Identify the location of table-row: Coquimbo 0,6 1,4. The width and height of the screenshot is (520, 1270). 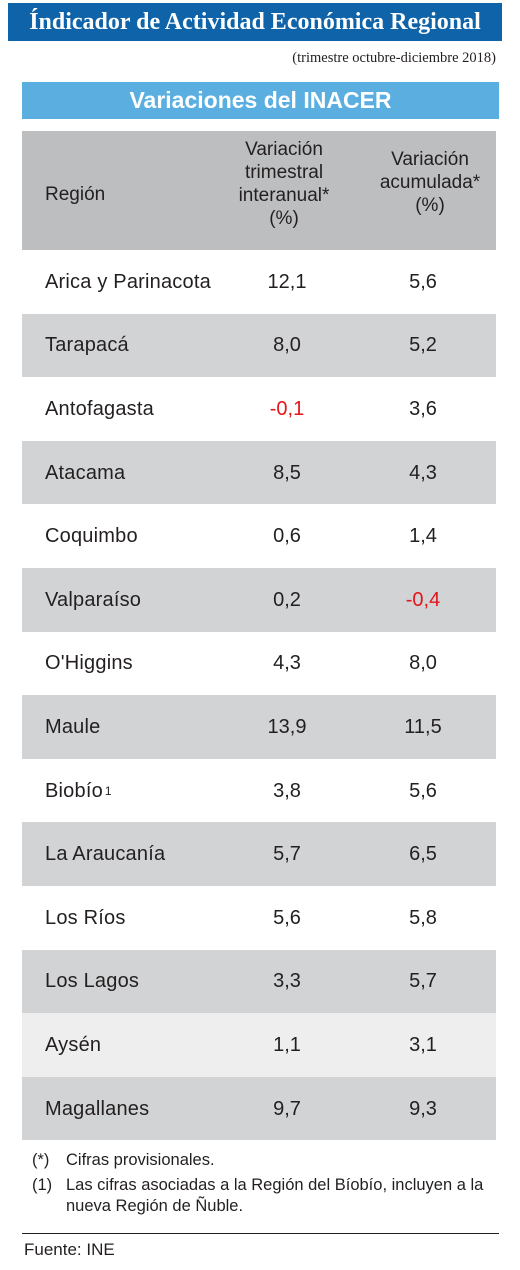
(259, 536).